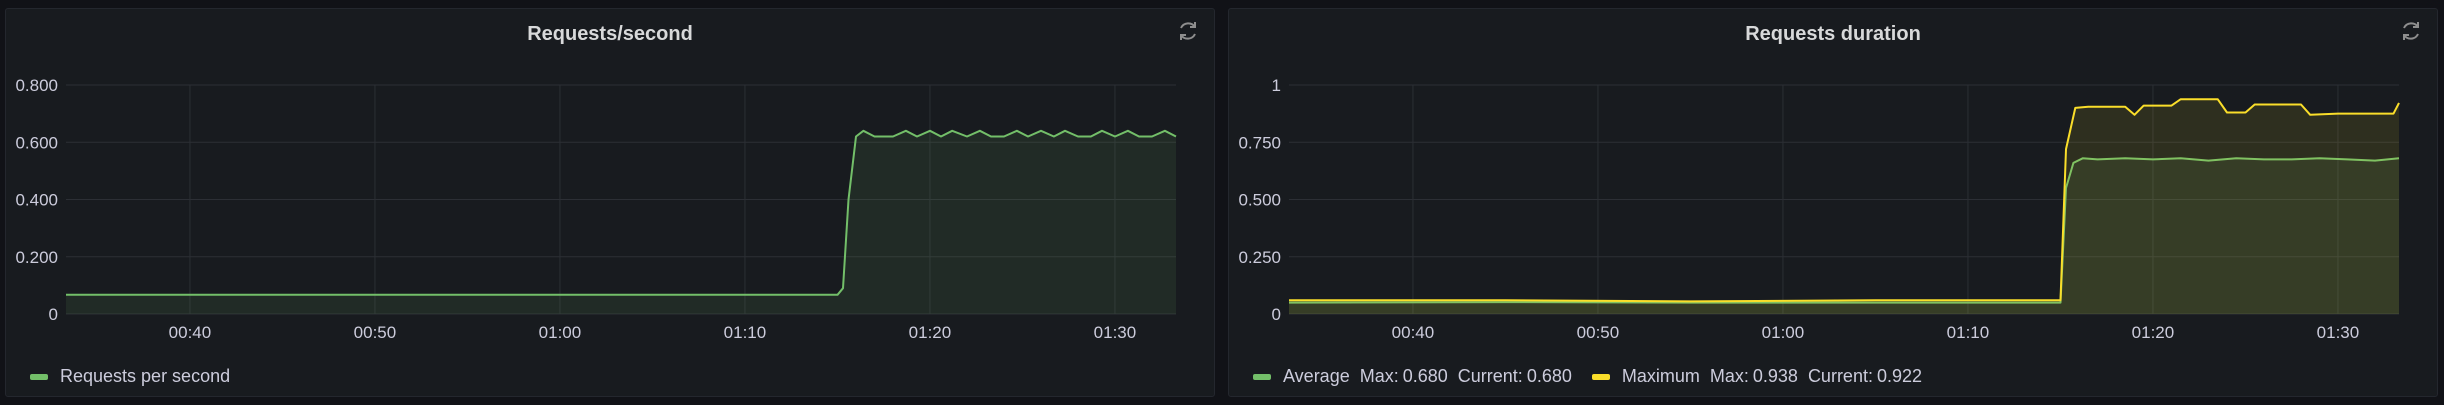 Image resolution: width=2444 pixels, height=405 pixels. I want to click on y-tick-label: 0.800, so click(36, 85).